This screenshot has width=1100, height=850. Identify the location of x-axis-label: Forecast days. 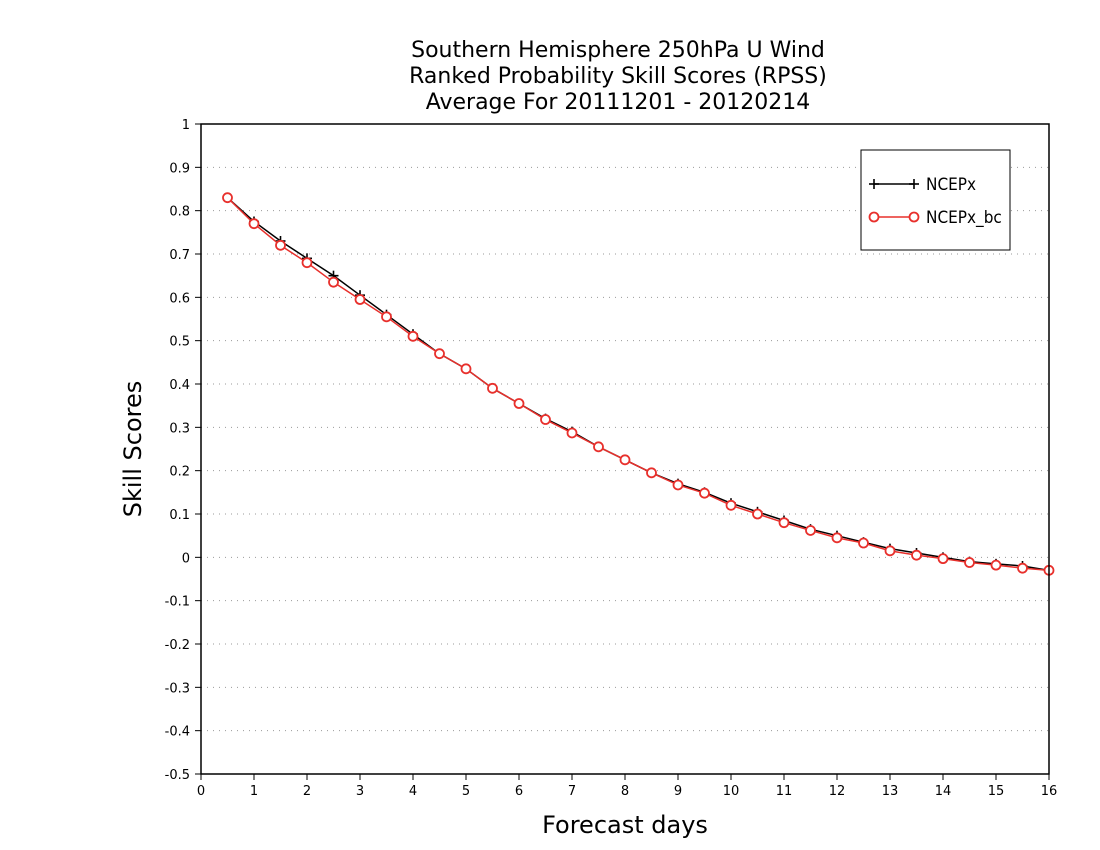
(625, 825).